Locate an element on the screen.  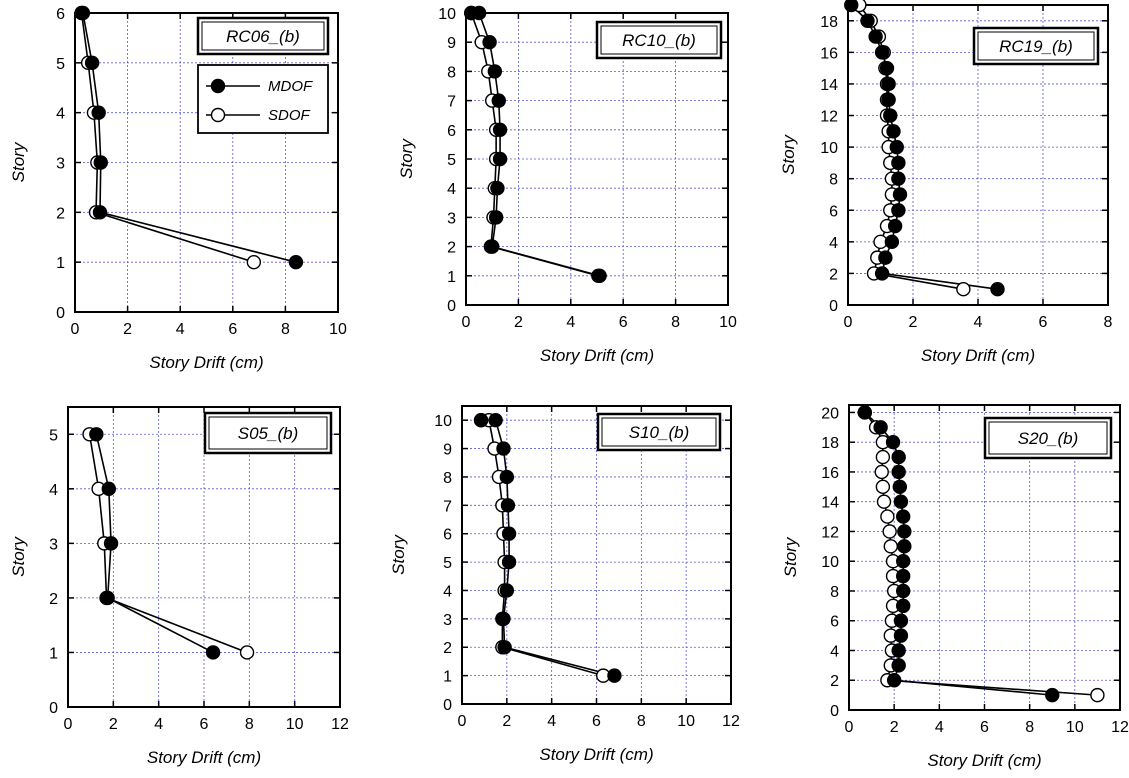
y-tick-label: 12 is located at coordinates (829, 117).